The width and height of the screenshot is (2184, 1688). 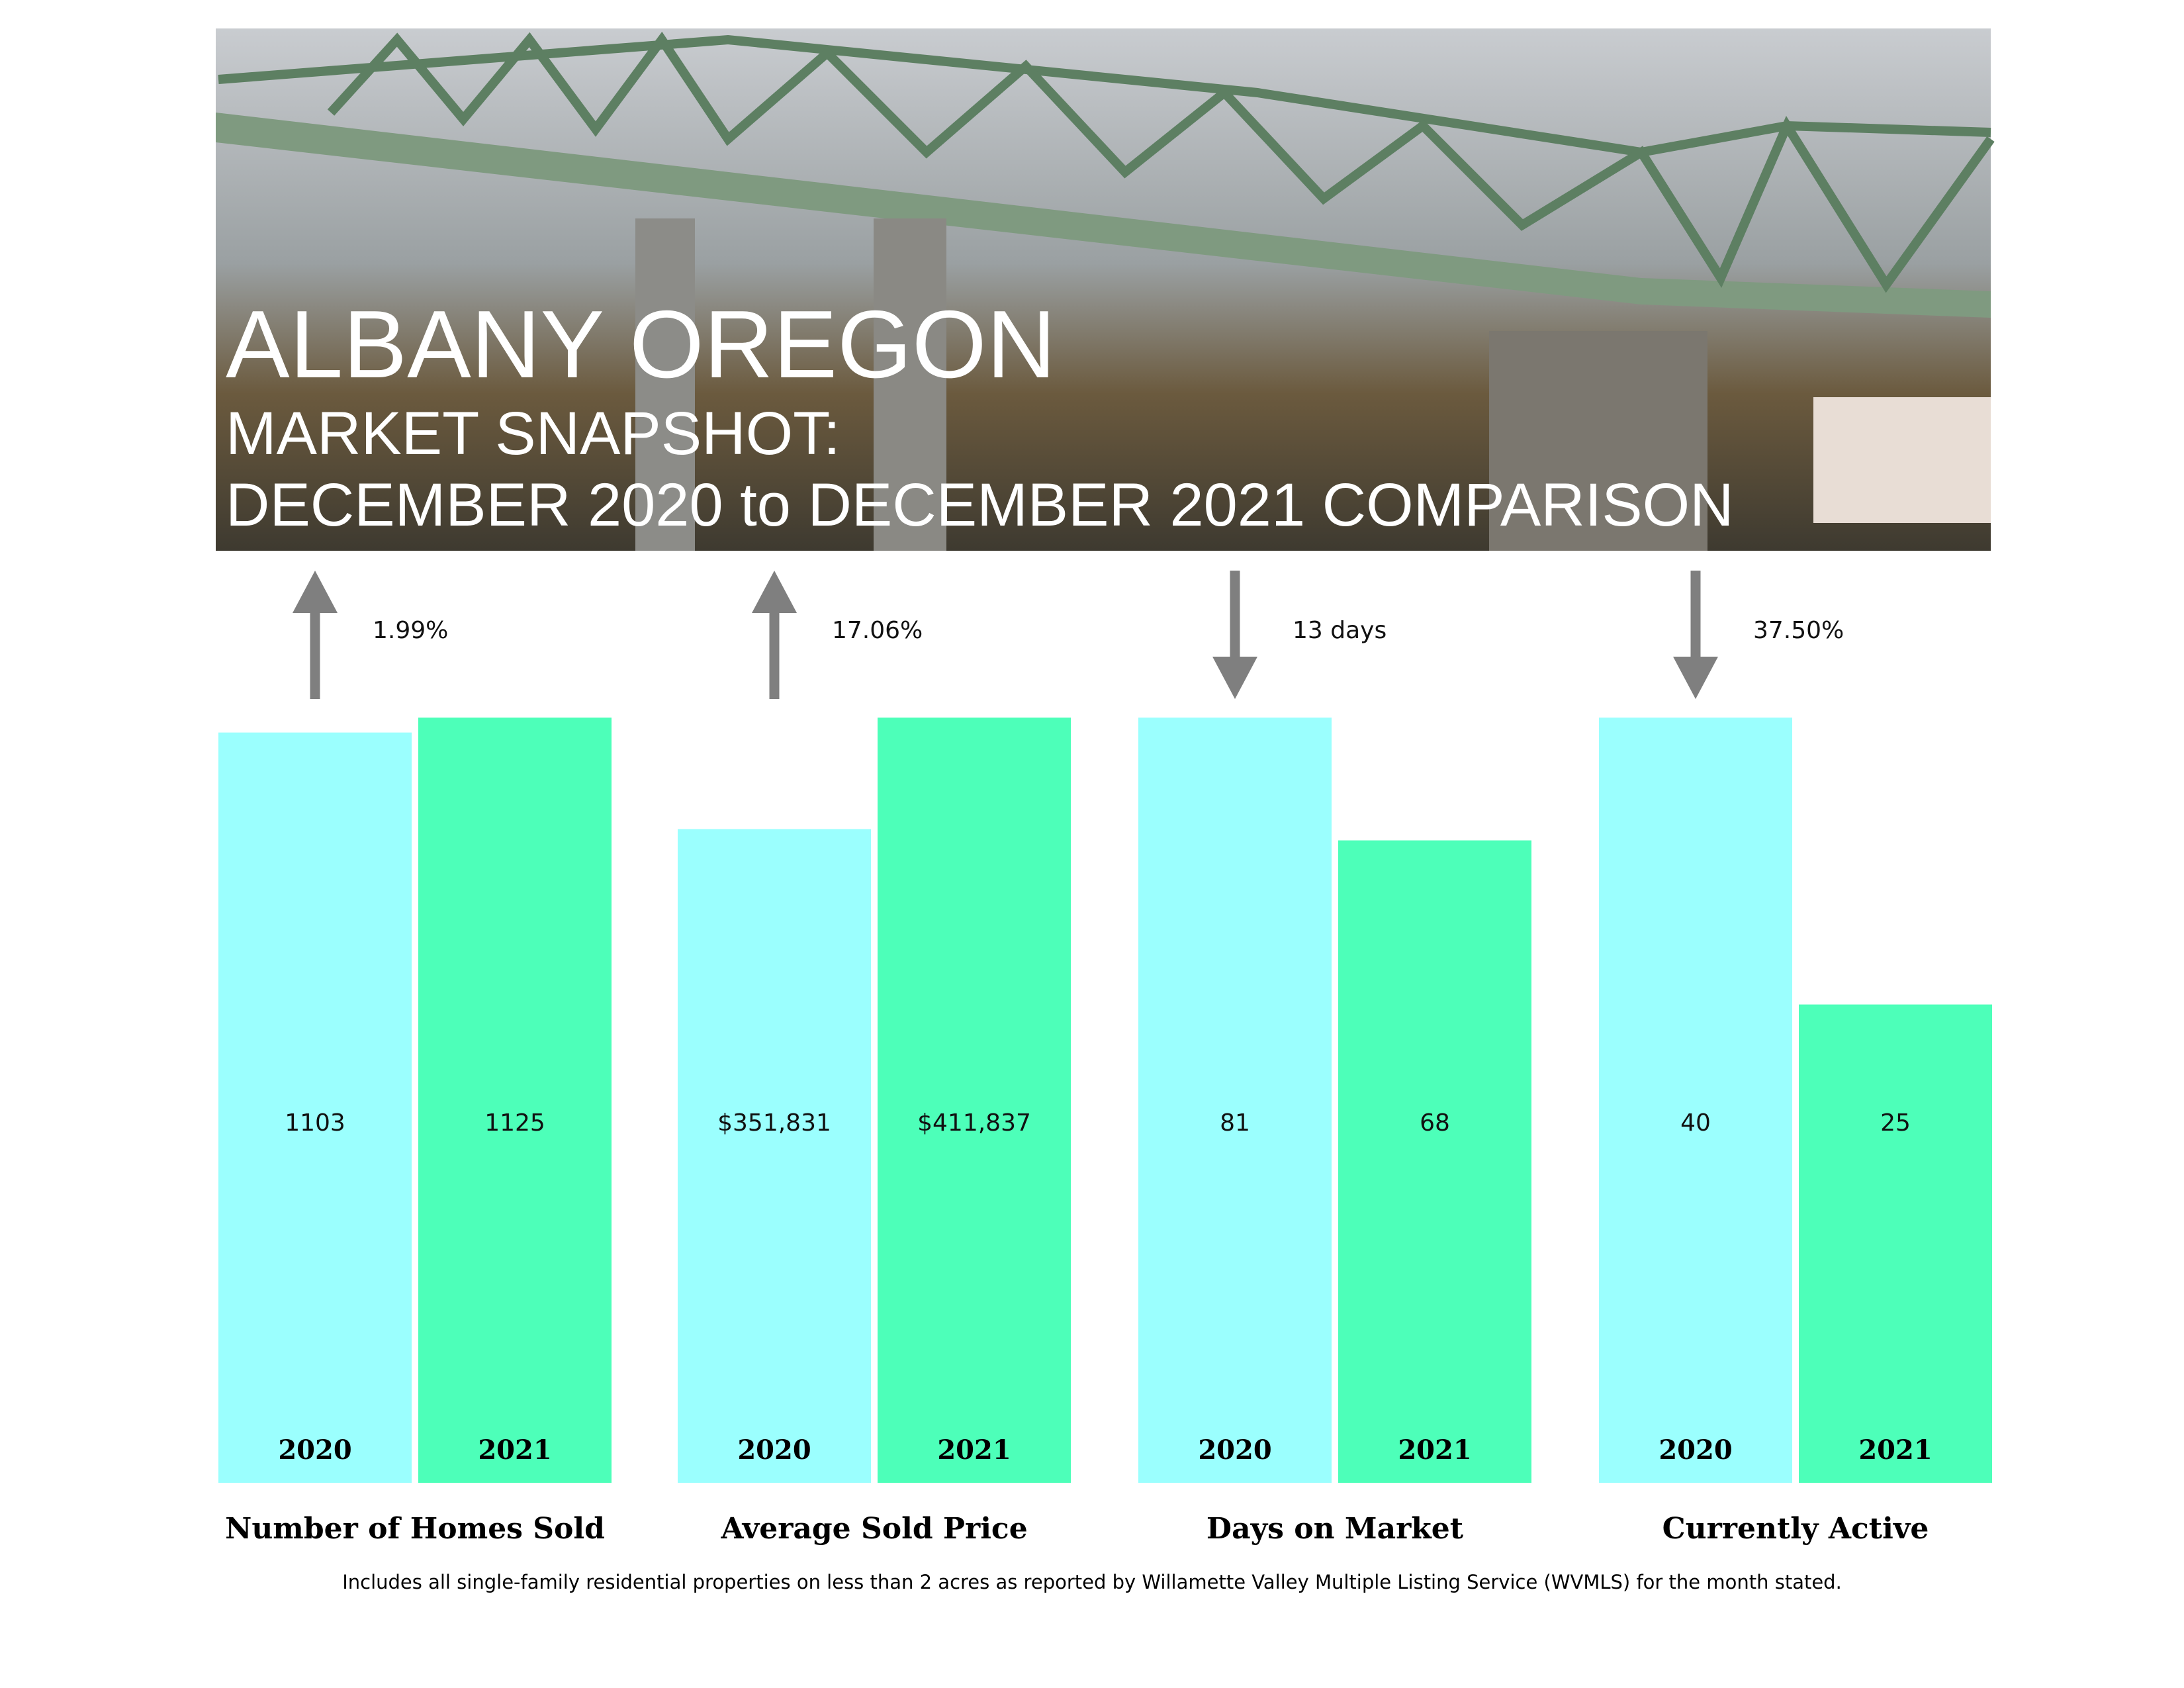 I want to click on value-label: 40, so click(x=1695, y=1123).